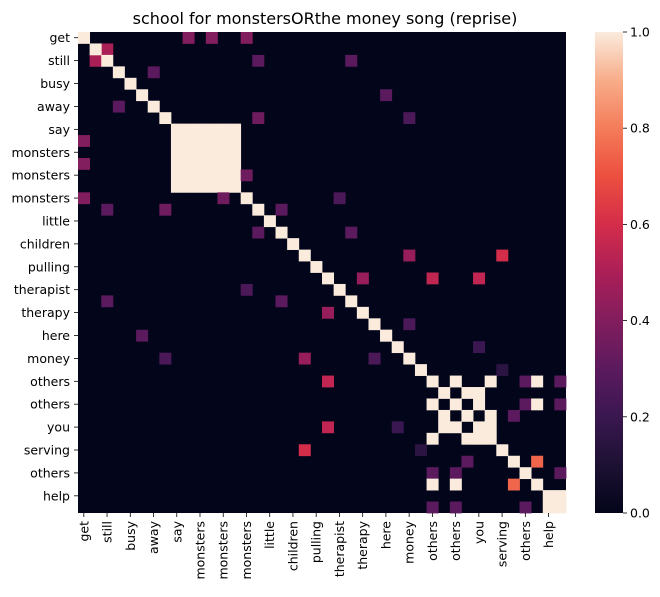 This screenshot has height=597, width=660. I want to click on y-tick-label: therapy, so click(45, 312).